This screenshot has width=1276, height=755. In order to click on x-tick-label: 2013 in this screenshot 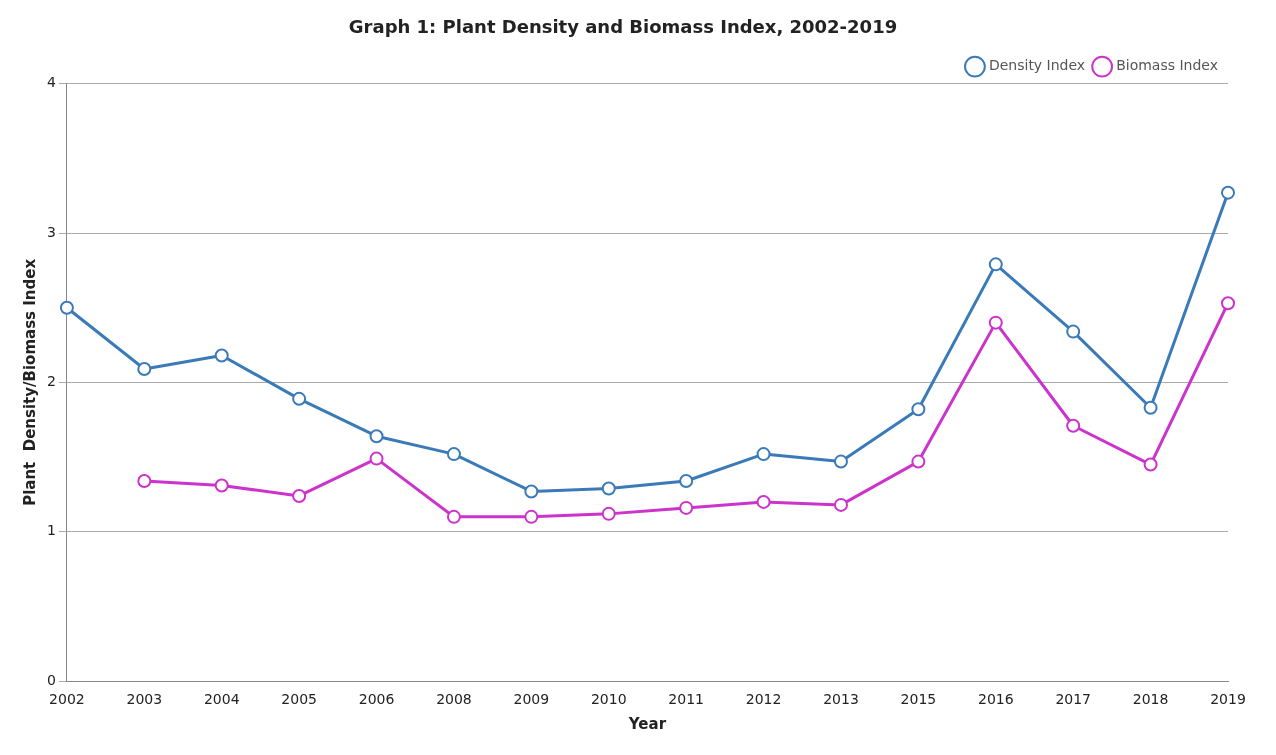, I will do `click(841, 699)`.